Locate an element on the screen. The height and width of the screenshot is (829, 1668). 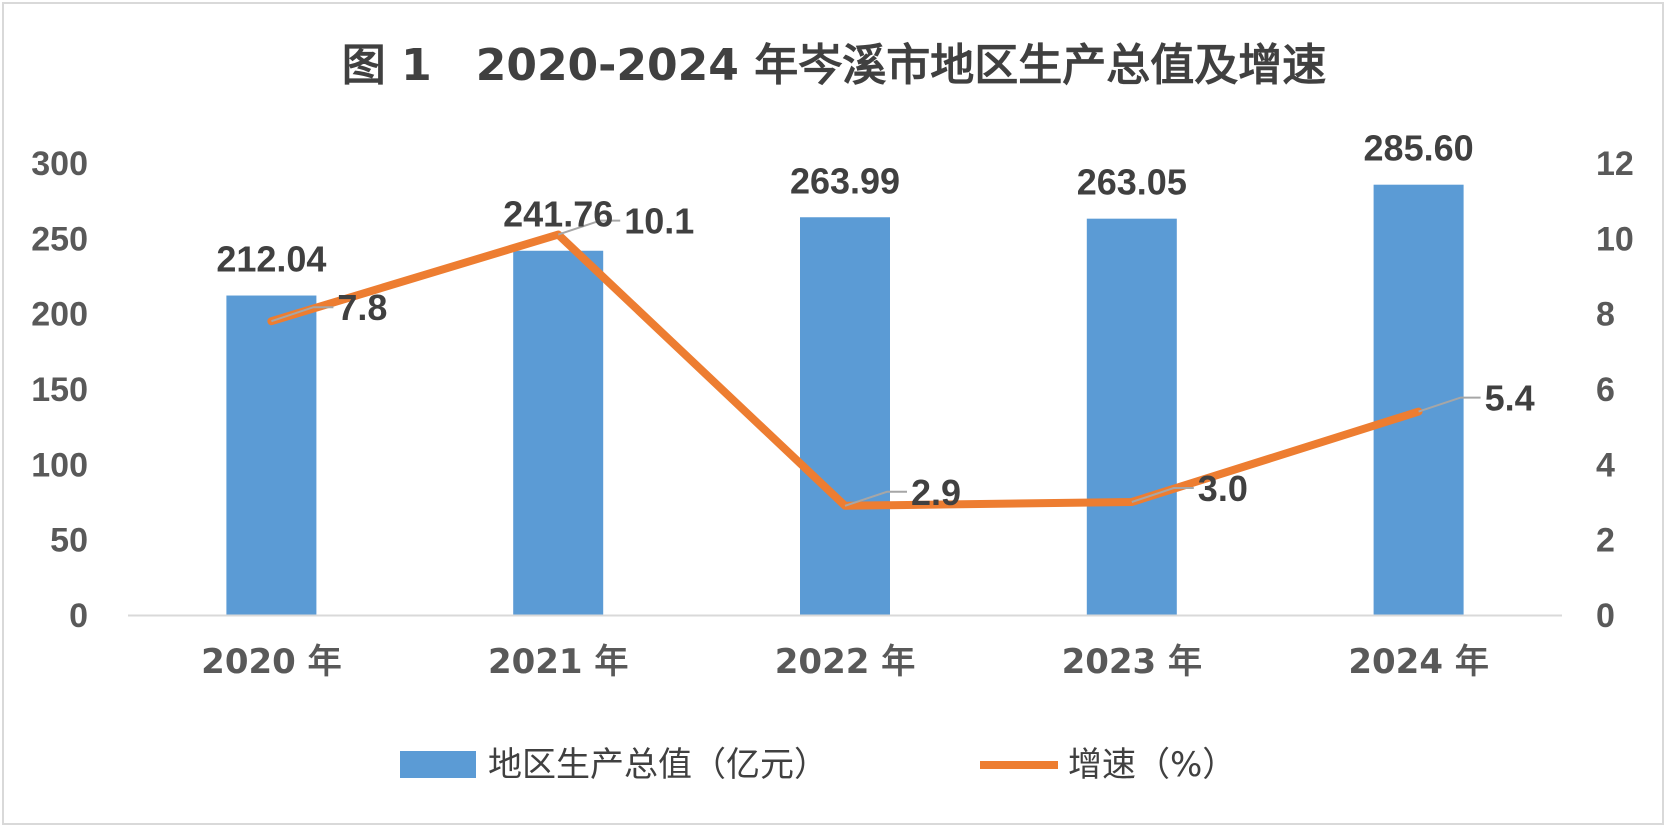
legend-bar-label: 地区生产总值（亿元） is located at coordinates (658, 765).